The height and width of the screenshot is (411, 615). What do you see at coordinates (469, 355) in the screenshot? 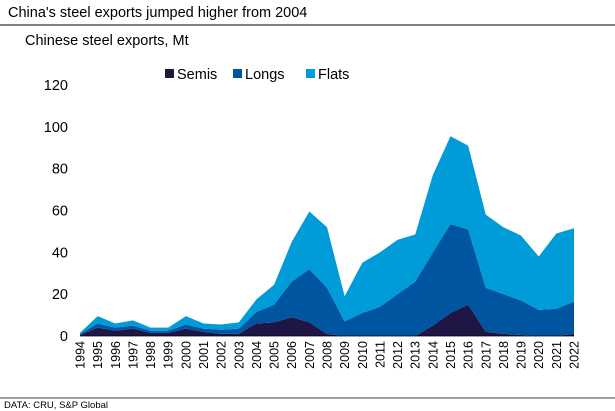
I see `x-tick-label: 2016` at bounding box center [469, 355].